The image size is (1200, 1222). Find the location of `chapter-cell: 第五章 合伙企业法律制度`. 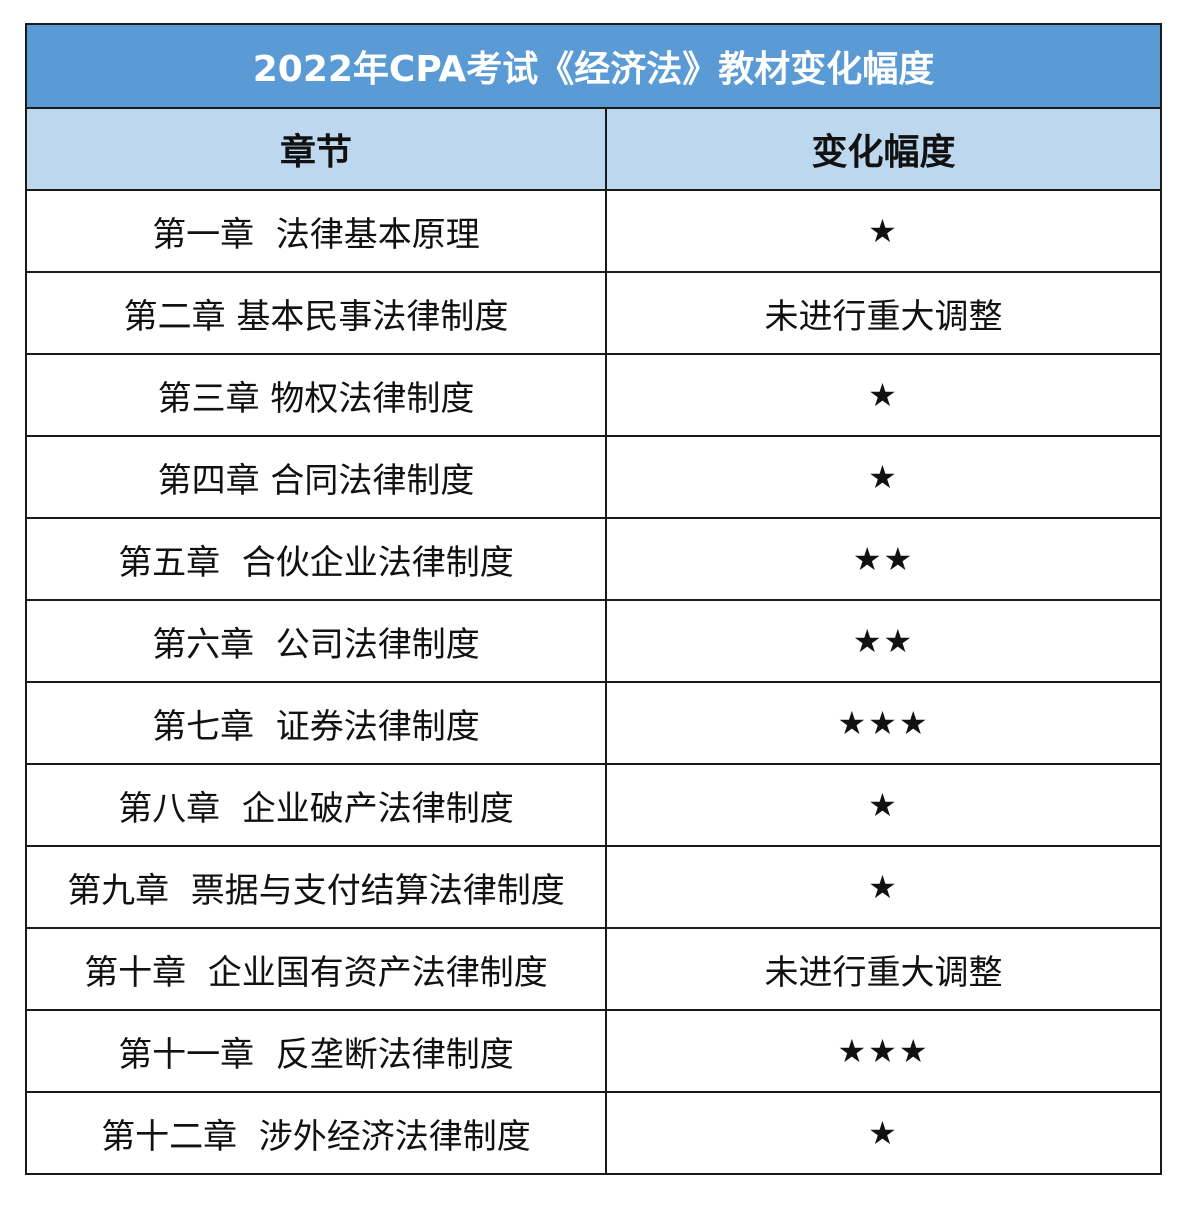

chapter-cell: 第五章 合伙企业法律制度 is located at coordinates (316, 559).